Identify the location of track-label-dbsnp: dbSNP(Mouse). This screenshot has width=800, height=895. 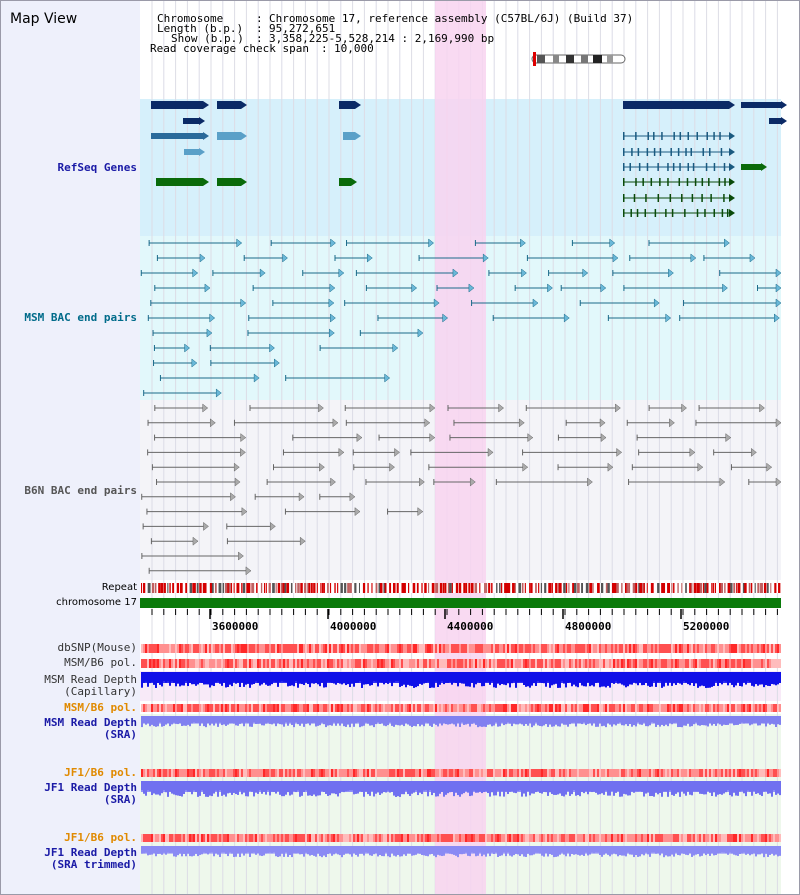
(97, 647).